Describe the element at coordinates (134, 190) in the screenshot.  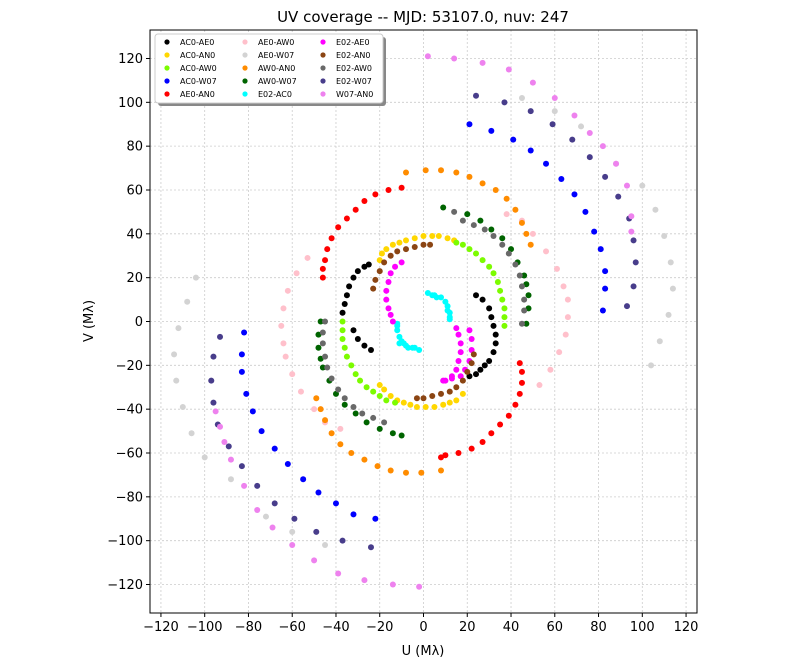
I see `y-tick-label: 60` at that location.